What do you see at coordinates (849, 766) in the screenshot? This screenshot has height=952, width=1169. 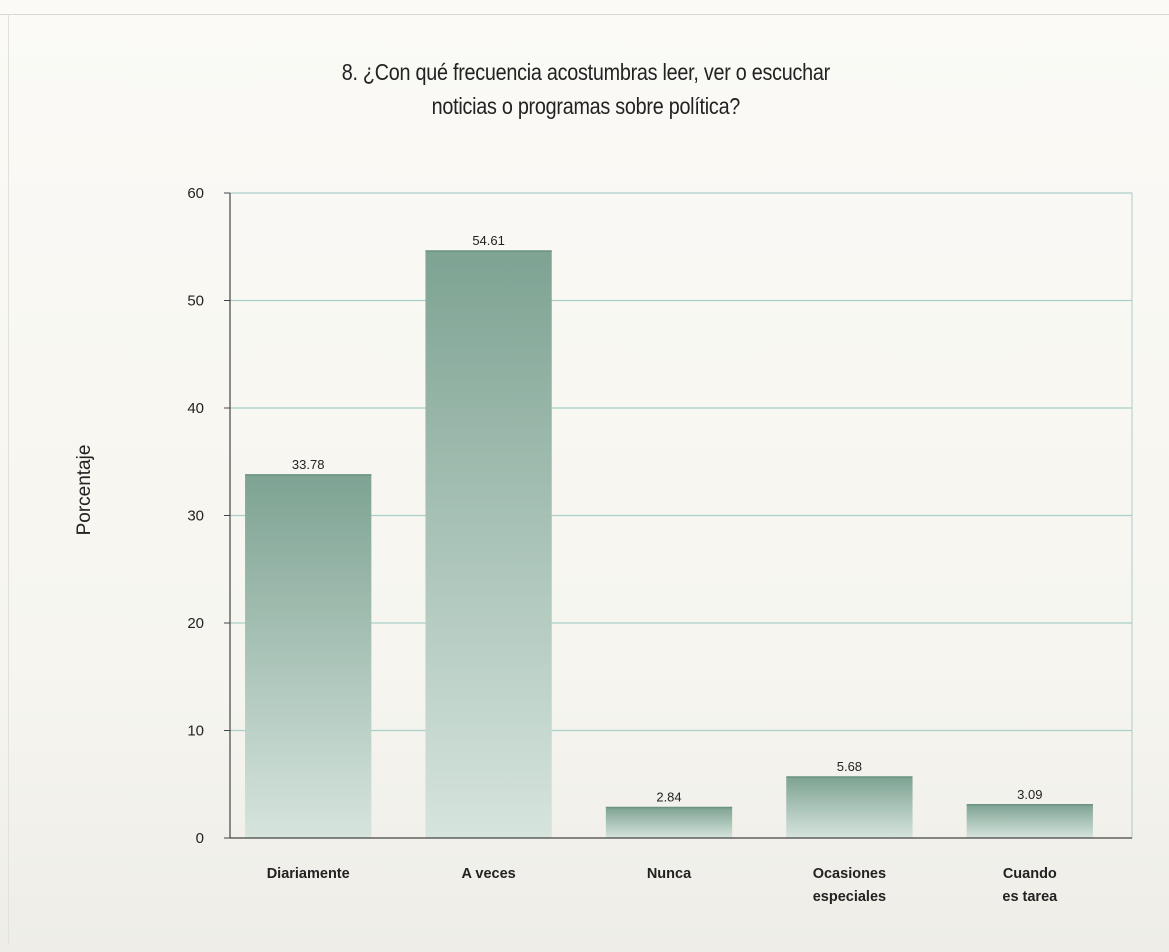 I see `data-label: 5.68` at bounding box center [849, 766].